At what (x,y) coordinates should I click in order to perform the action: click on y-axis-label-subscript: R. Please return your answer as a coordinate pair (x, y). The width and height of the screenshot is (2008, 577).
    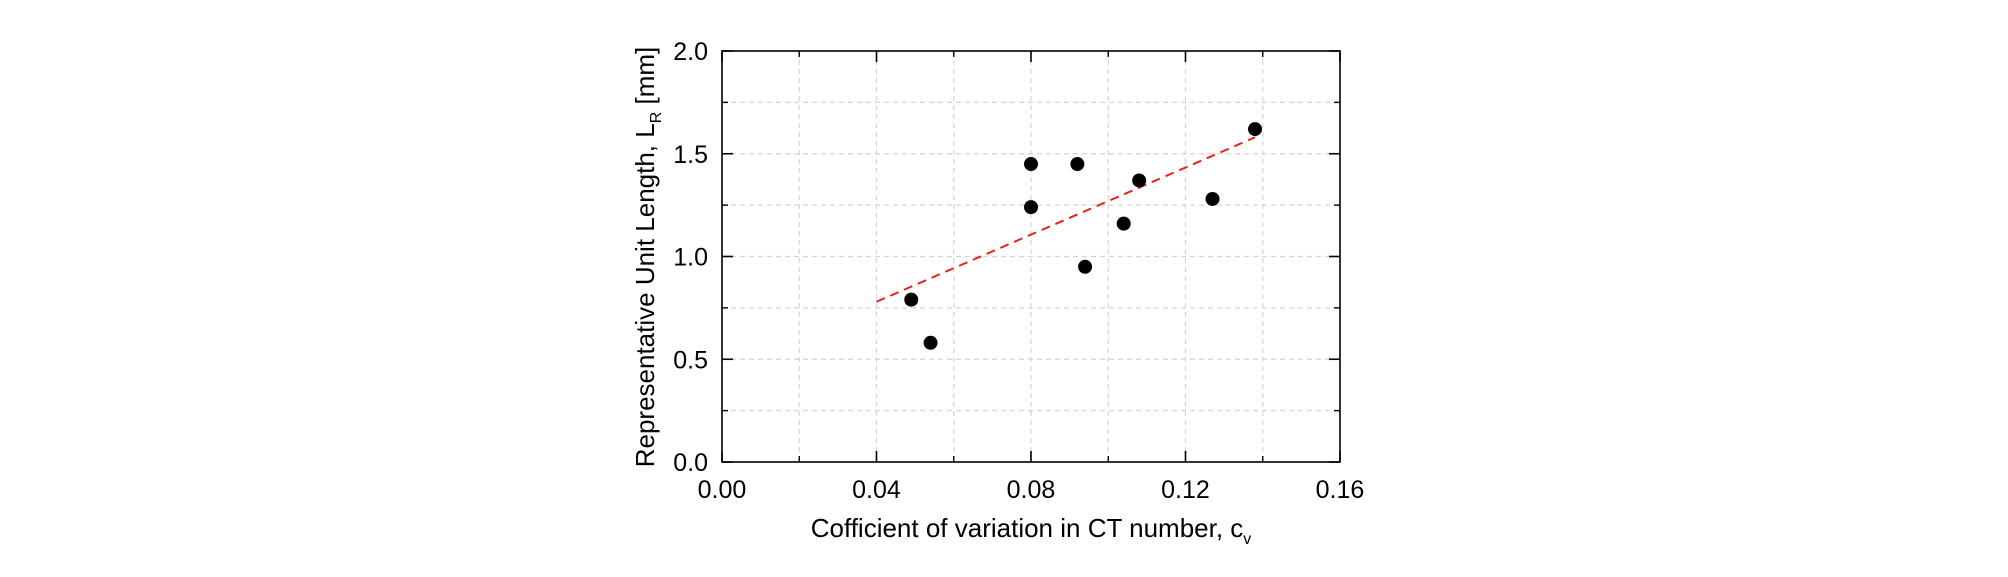
    Looking at the image, I should click on (656, 118).